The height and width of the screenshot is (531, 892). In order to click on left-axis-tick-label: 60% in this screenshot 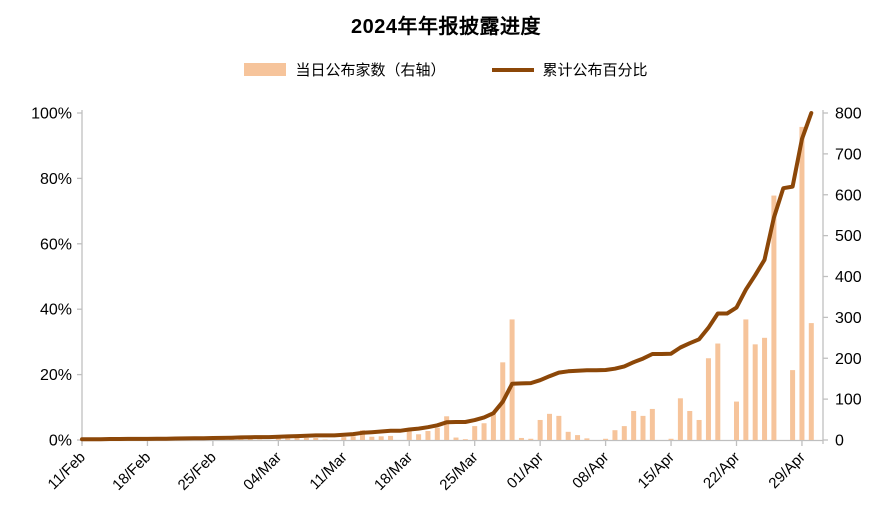, I will do `click(56, 244)`.